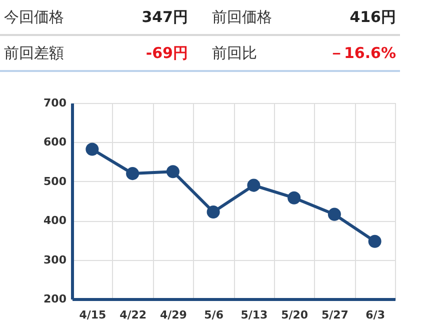 The width and height of the screenshot is (428, 334). Describe the element at coordinates (375, 315) in the screenshot. I see `x-tick-label: 6/3` at that location.